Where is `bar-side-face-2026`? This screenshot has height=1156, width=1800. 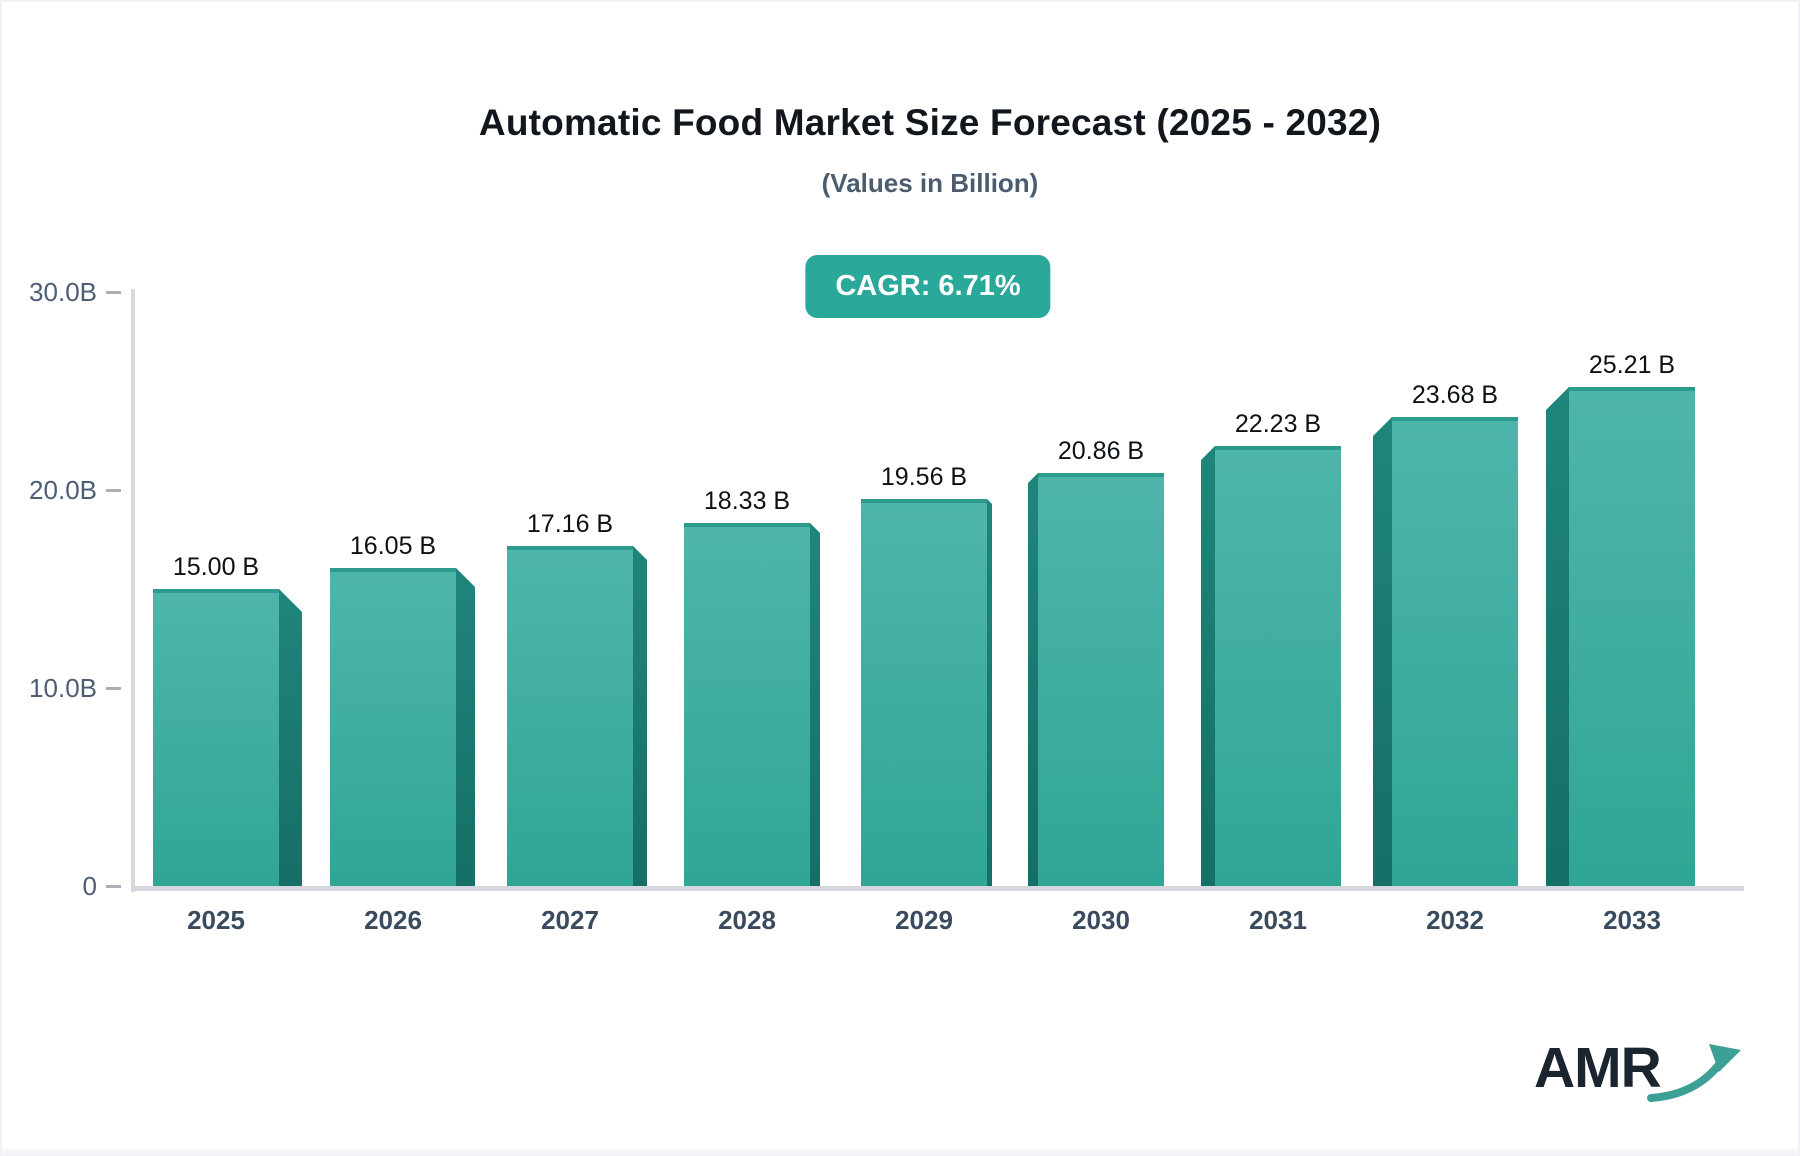
bar-side-face-2026 is located at coordinates (465, 727).